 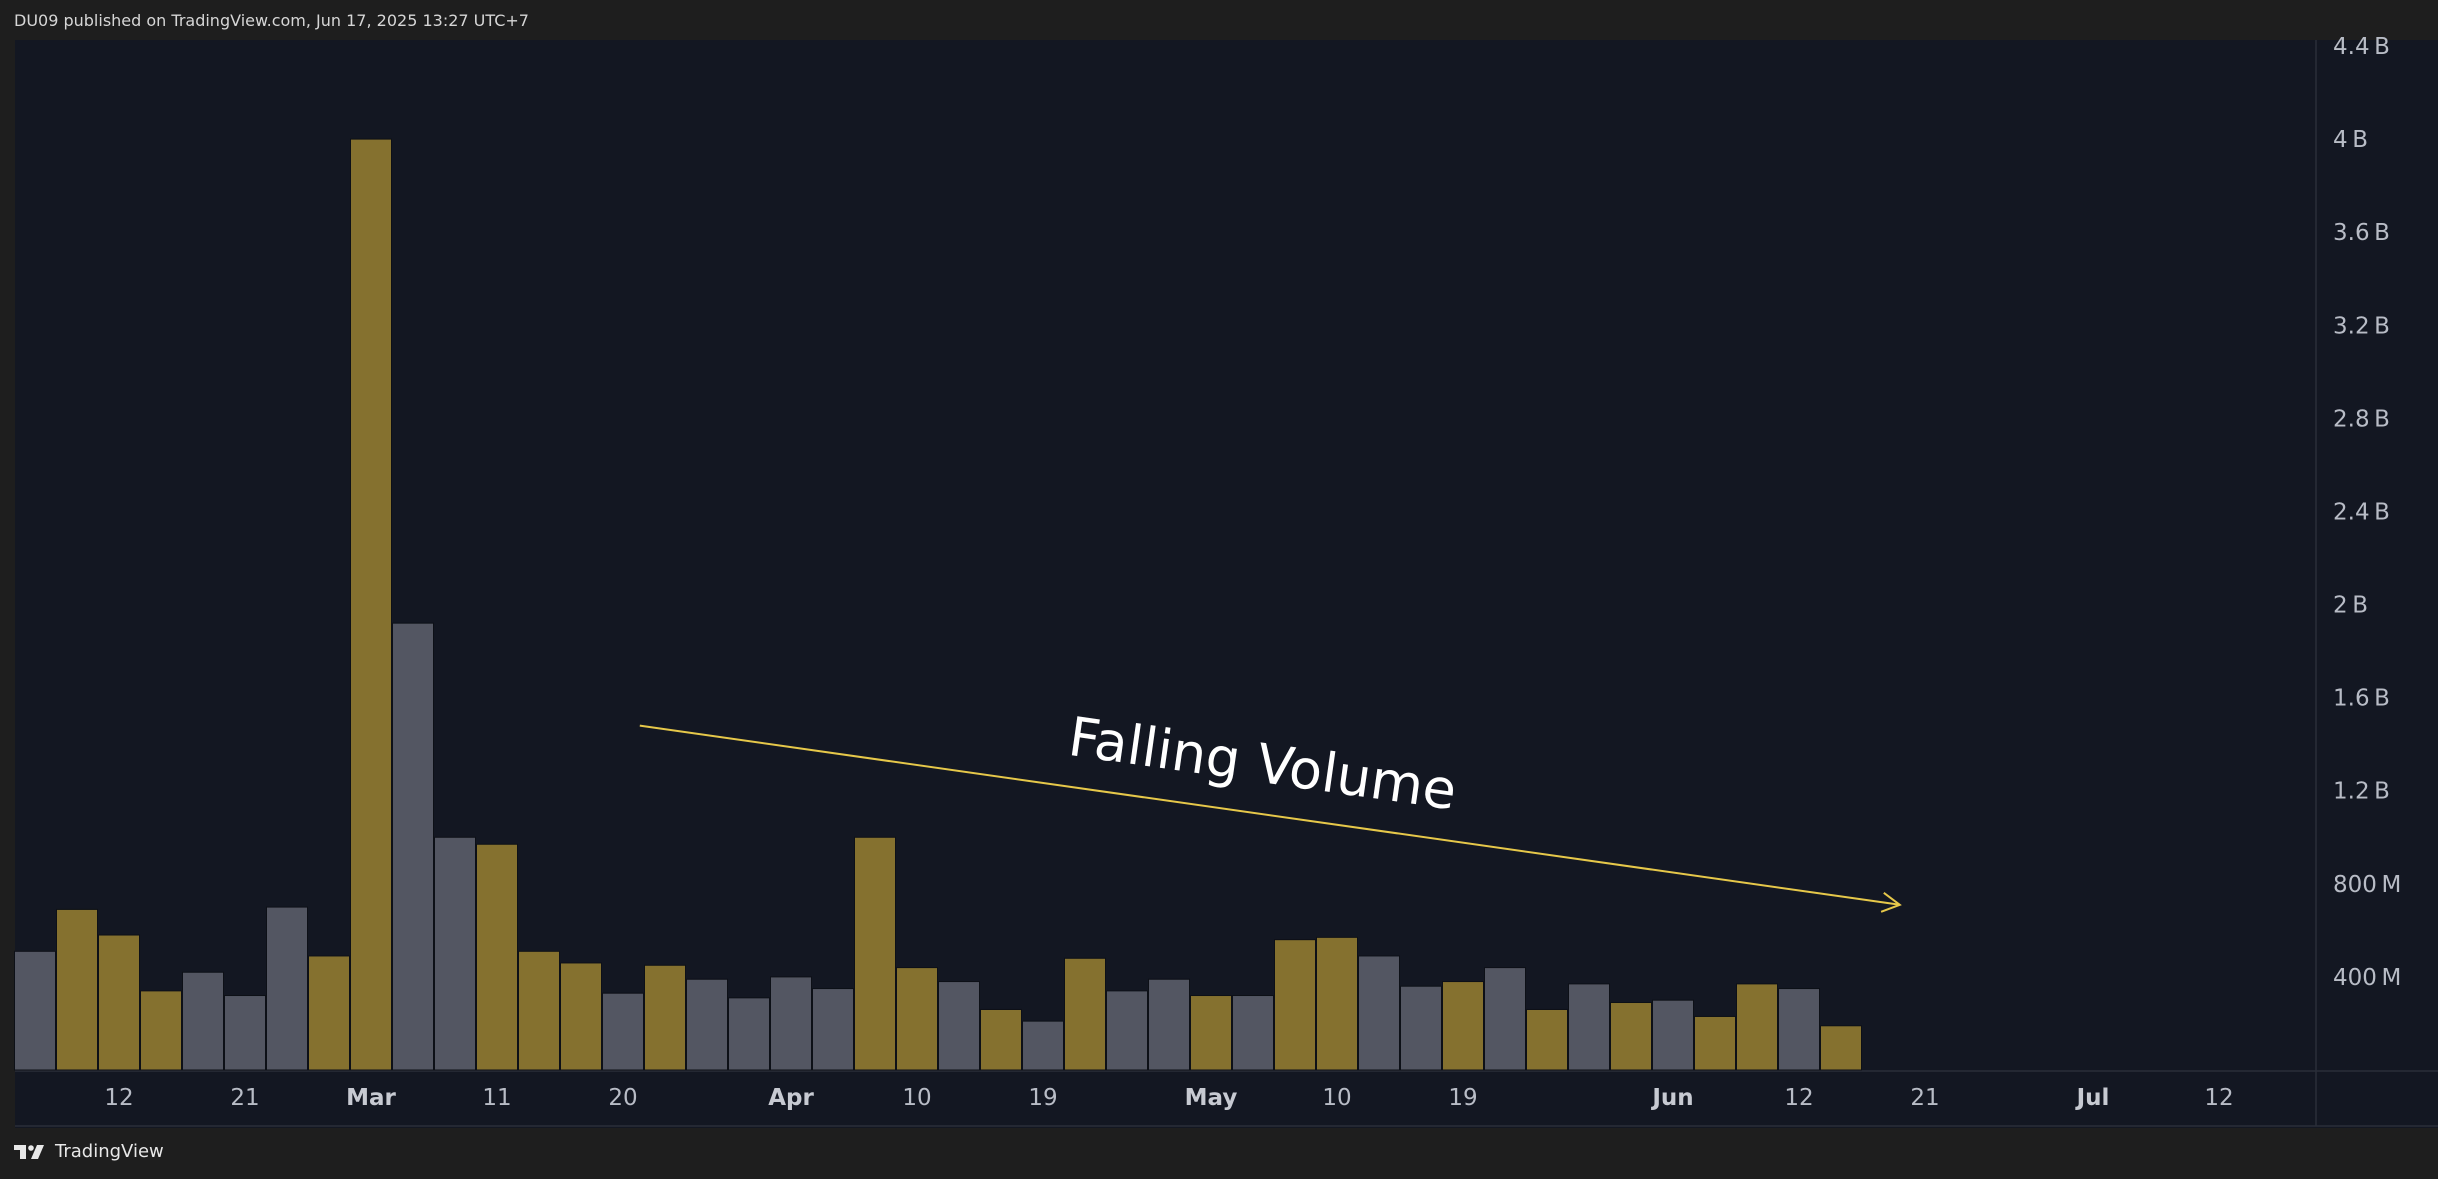 I want to click on tradingview-logo-text: TradingView, so click(x=109, y=1151).